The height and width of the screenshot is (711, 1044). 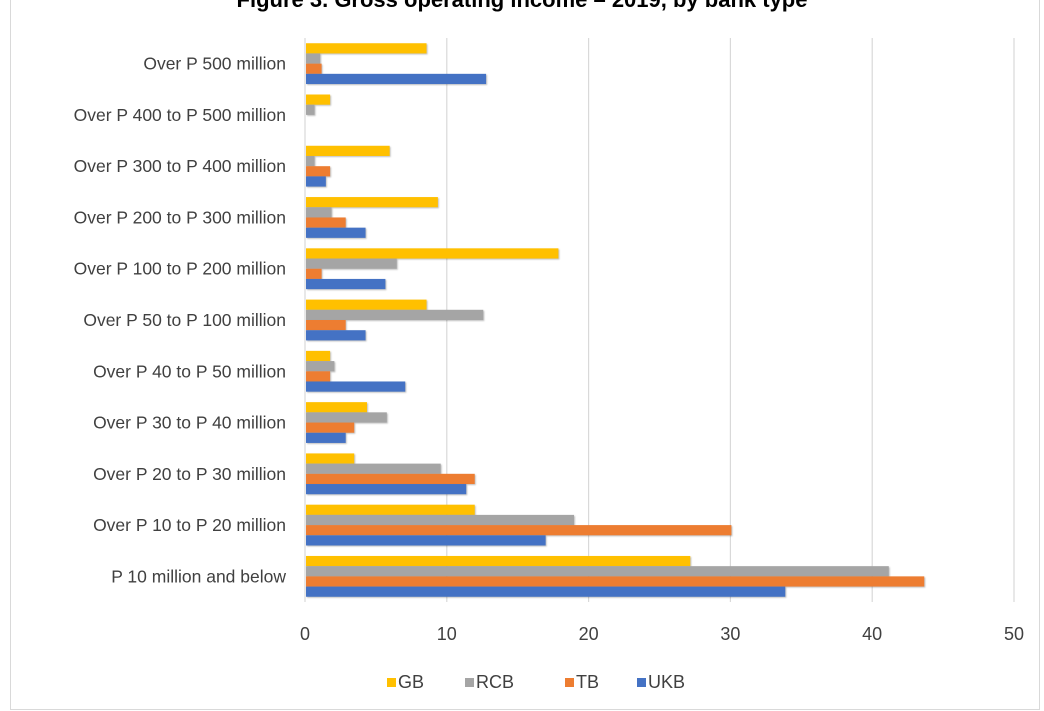 I want to click on legend: GB RCB TB UKB, so click(x=536, y=682).